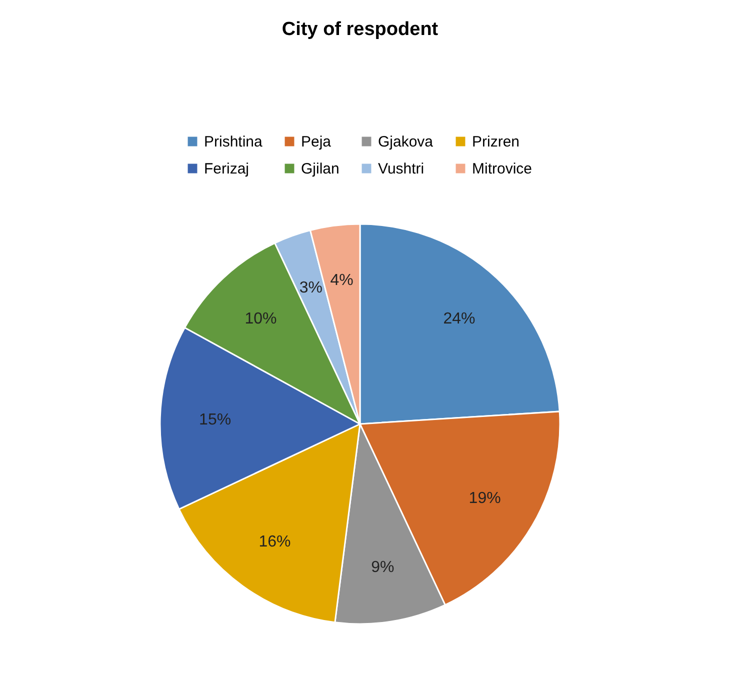  What do you see at coordinates (502, 169) in the screenshot?
I see `legend-label: Mitrovice` at bounding box center [502, 169].